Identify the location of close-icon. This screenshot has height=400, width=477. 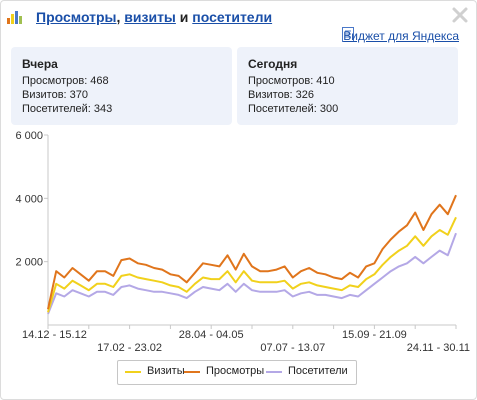
(460, 15).